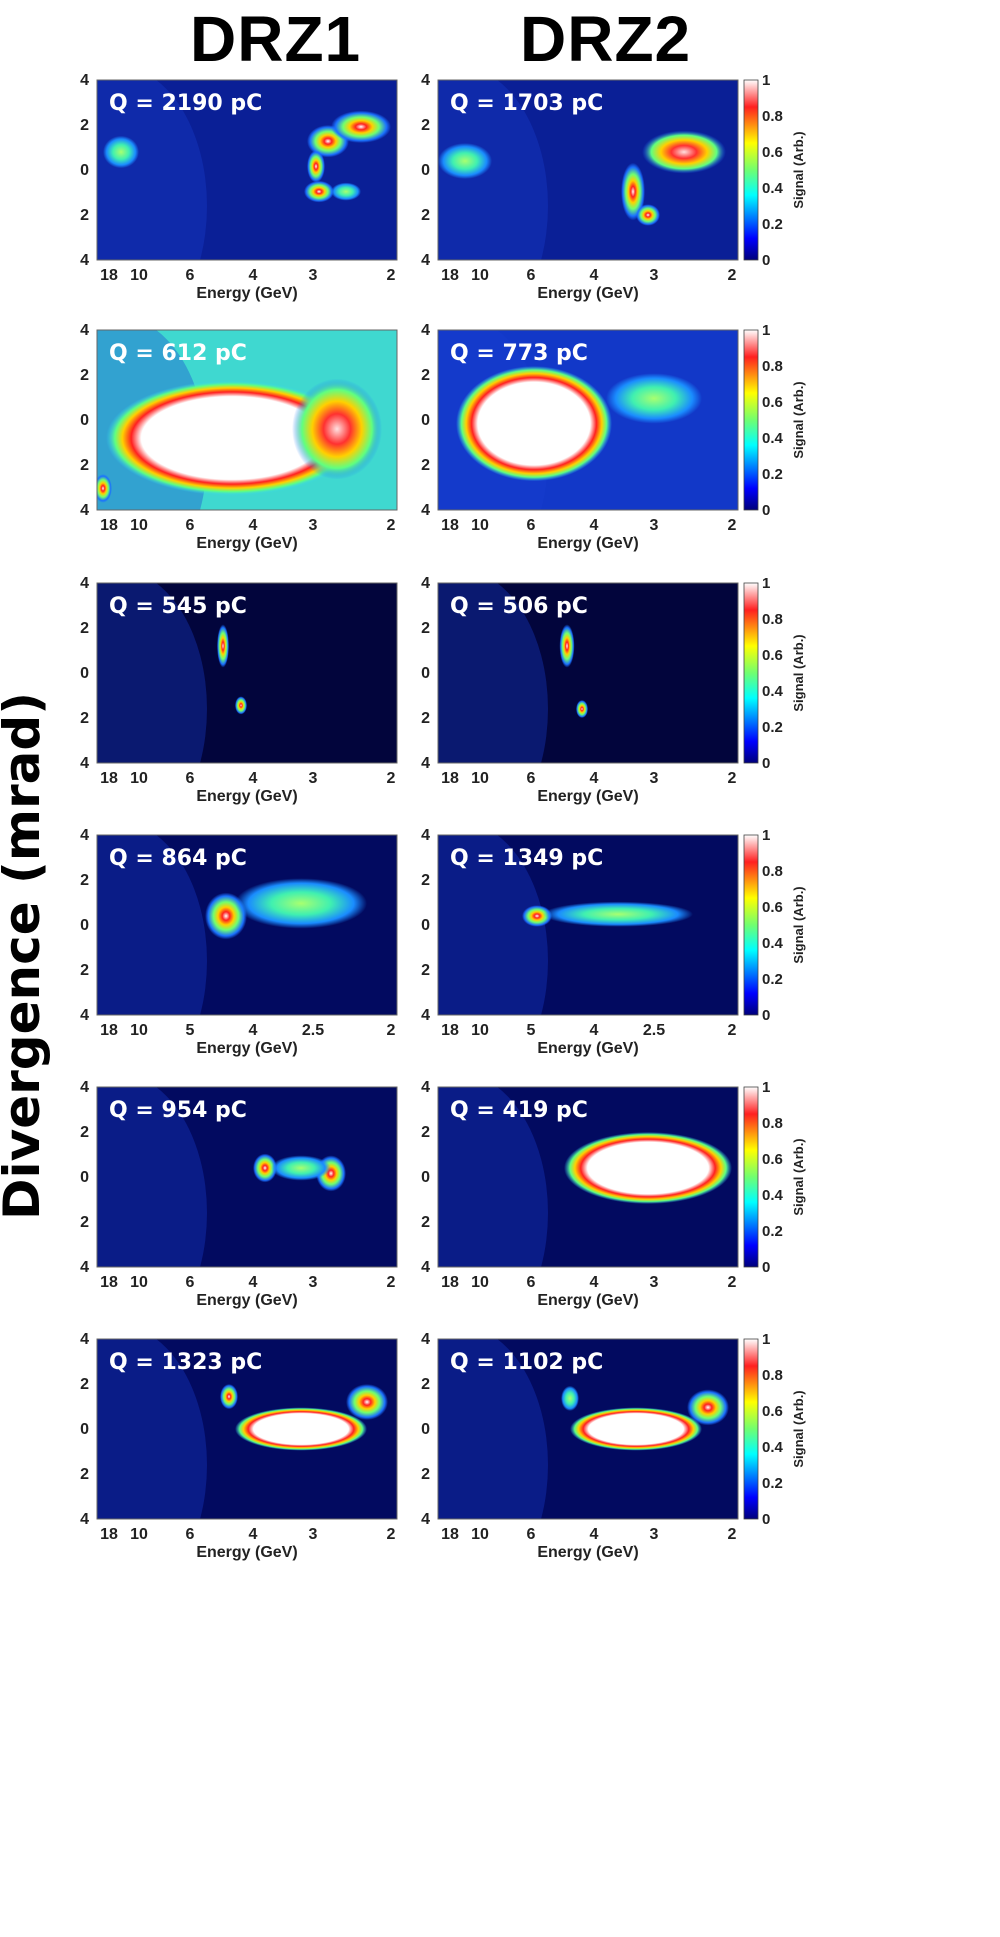  I want to click on charge-label: Q = 773 pC, so click(519, 353).